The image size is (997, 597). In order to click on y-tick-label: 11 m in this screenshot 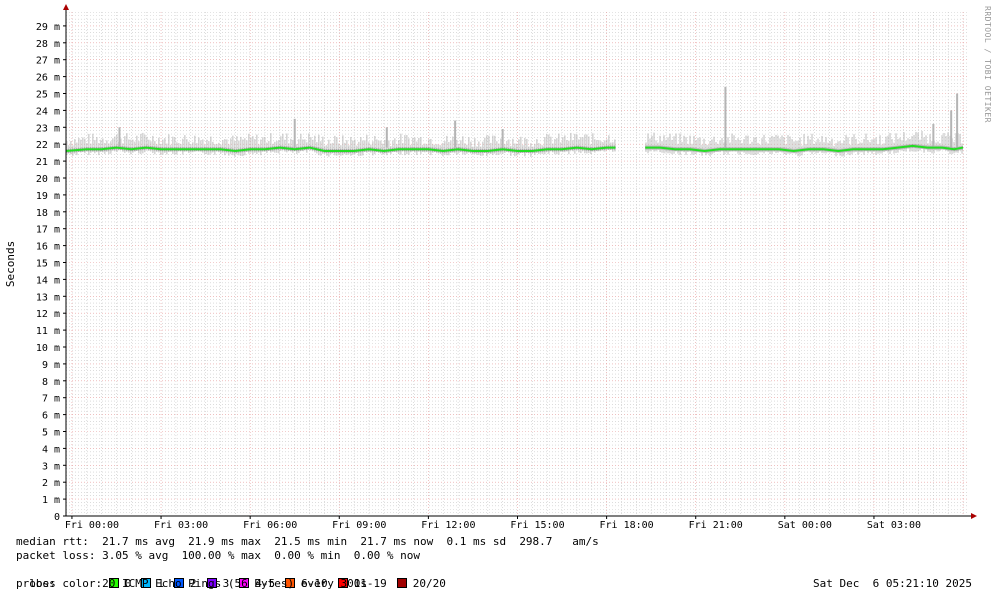, I will do `click(48, 331)`.